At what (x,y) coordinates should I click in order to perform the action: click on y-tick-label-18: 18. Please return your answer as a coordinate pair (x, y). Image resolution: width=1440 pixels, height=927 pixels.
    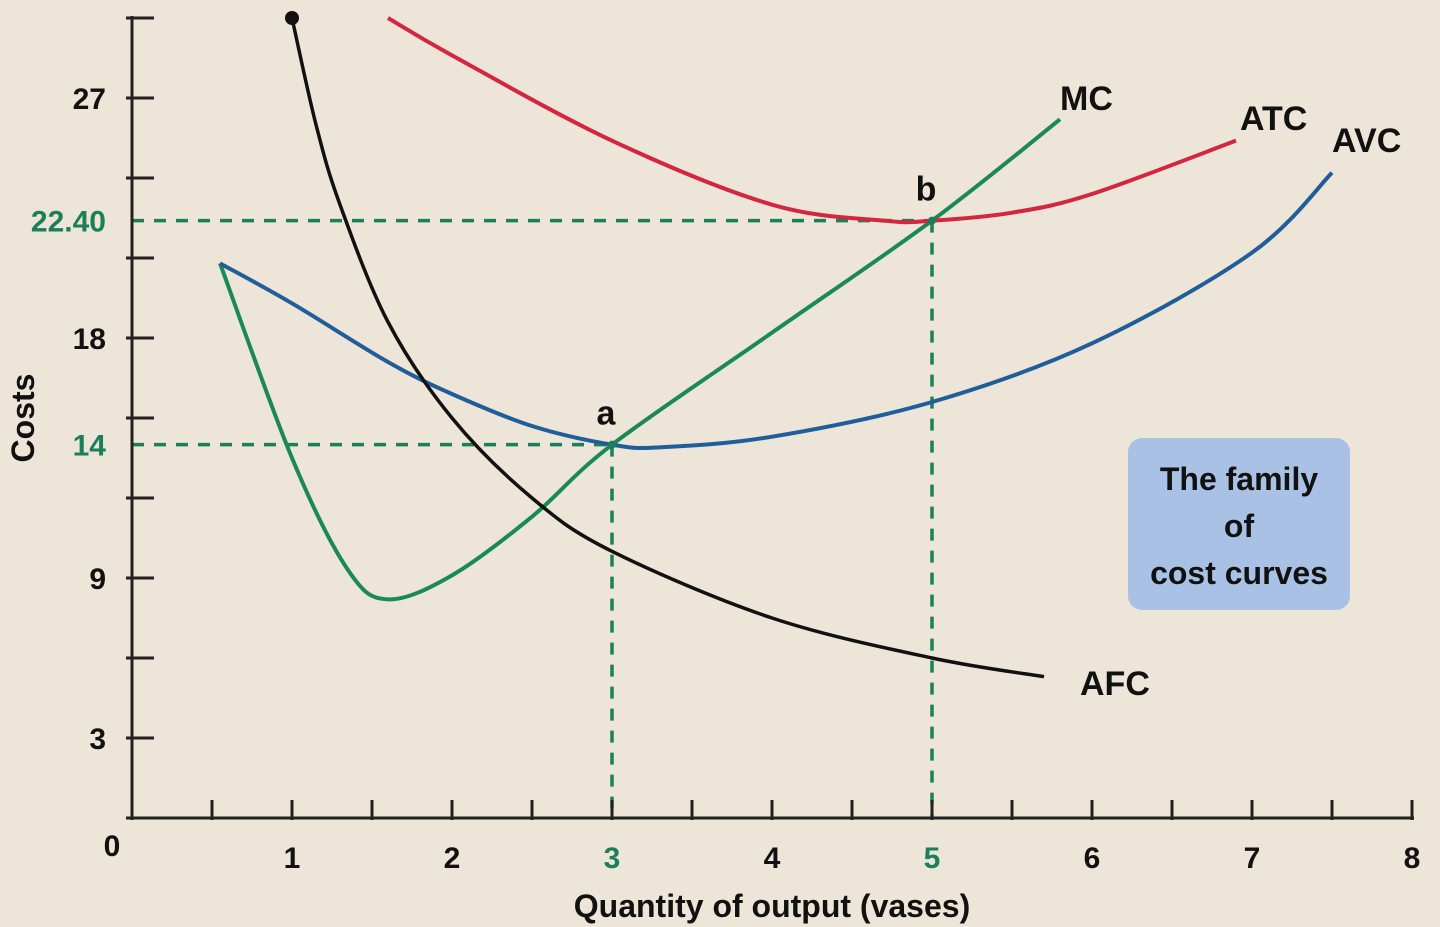
    Looking at the image, I should click on (89, 339).